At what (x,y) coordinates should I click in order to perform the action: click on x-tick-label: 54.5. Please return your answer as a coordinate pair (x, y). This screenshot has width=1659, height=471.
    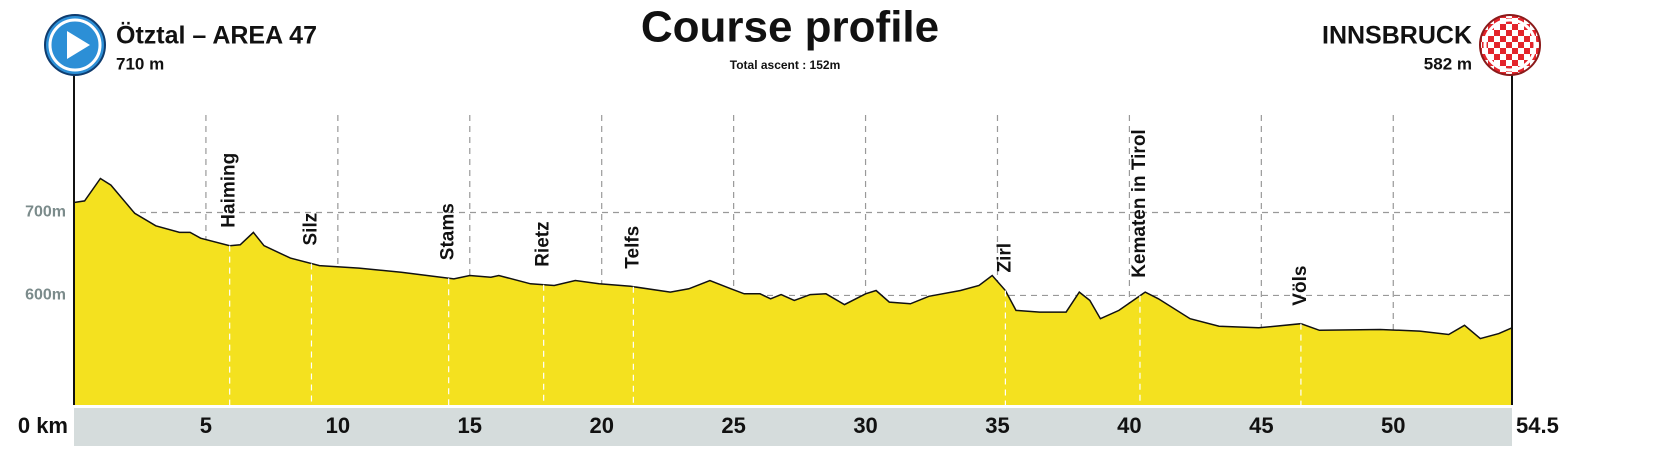
    Looking at the image, I should click on (1537, 425).